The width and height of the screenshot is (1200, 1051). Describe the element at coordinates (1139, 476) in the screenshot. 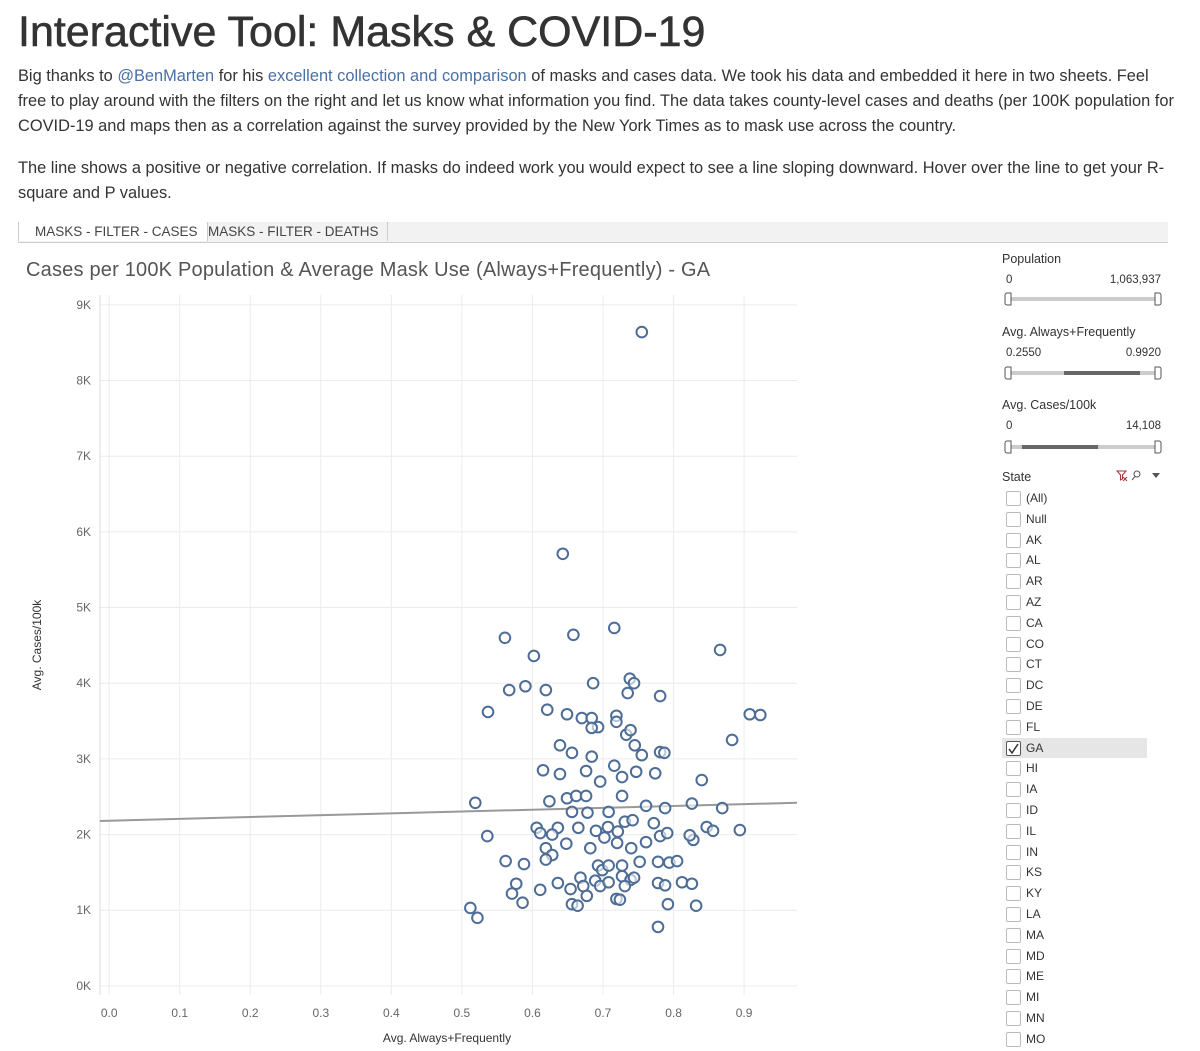

I see `filter-icons` at that location.